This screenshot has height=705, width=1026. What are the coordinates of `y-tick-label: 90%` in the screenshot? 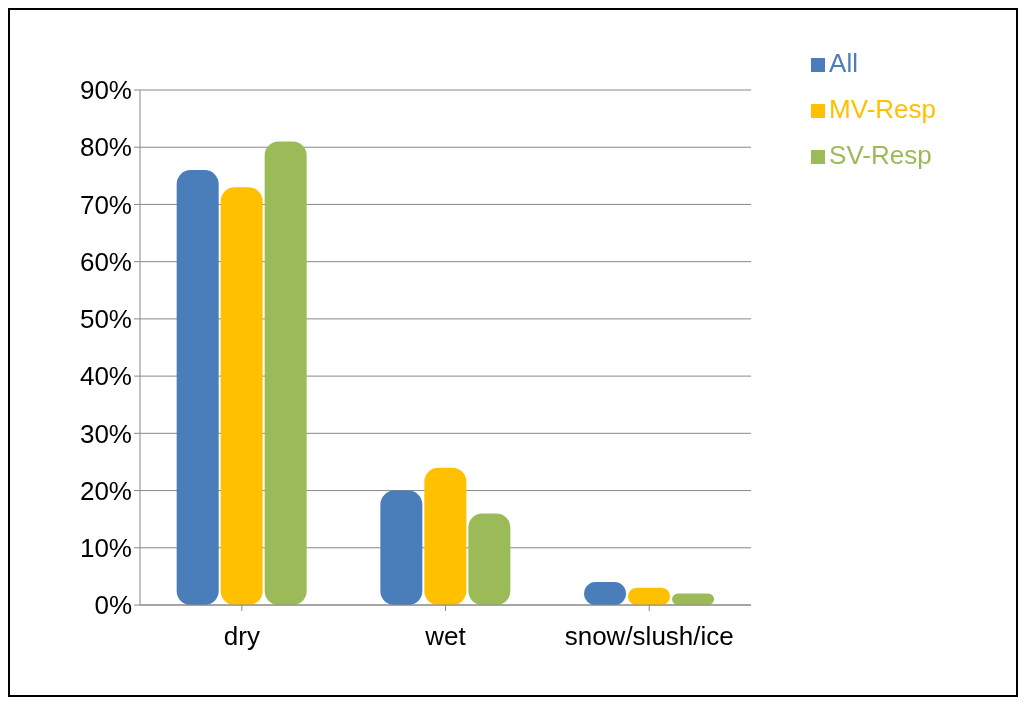 It's located at (105, 90).